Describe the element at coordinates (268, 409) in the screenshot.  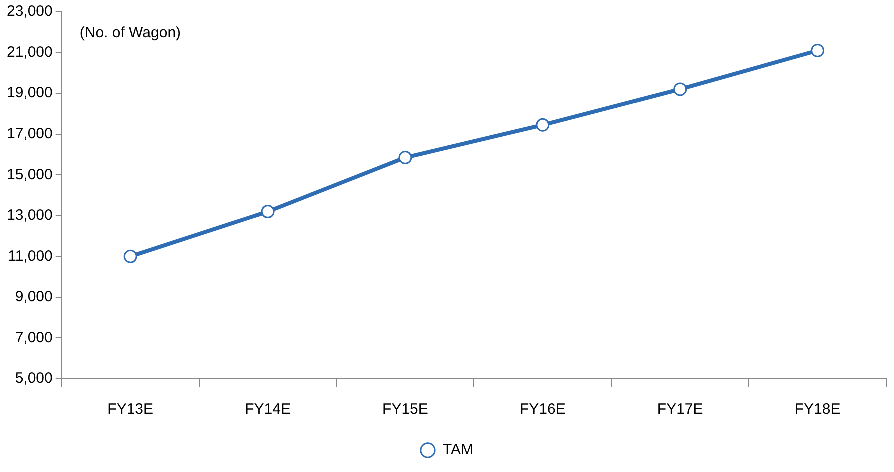
I see `x-tick-label: FY14E` at that location.